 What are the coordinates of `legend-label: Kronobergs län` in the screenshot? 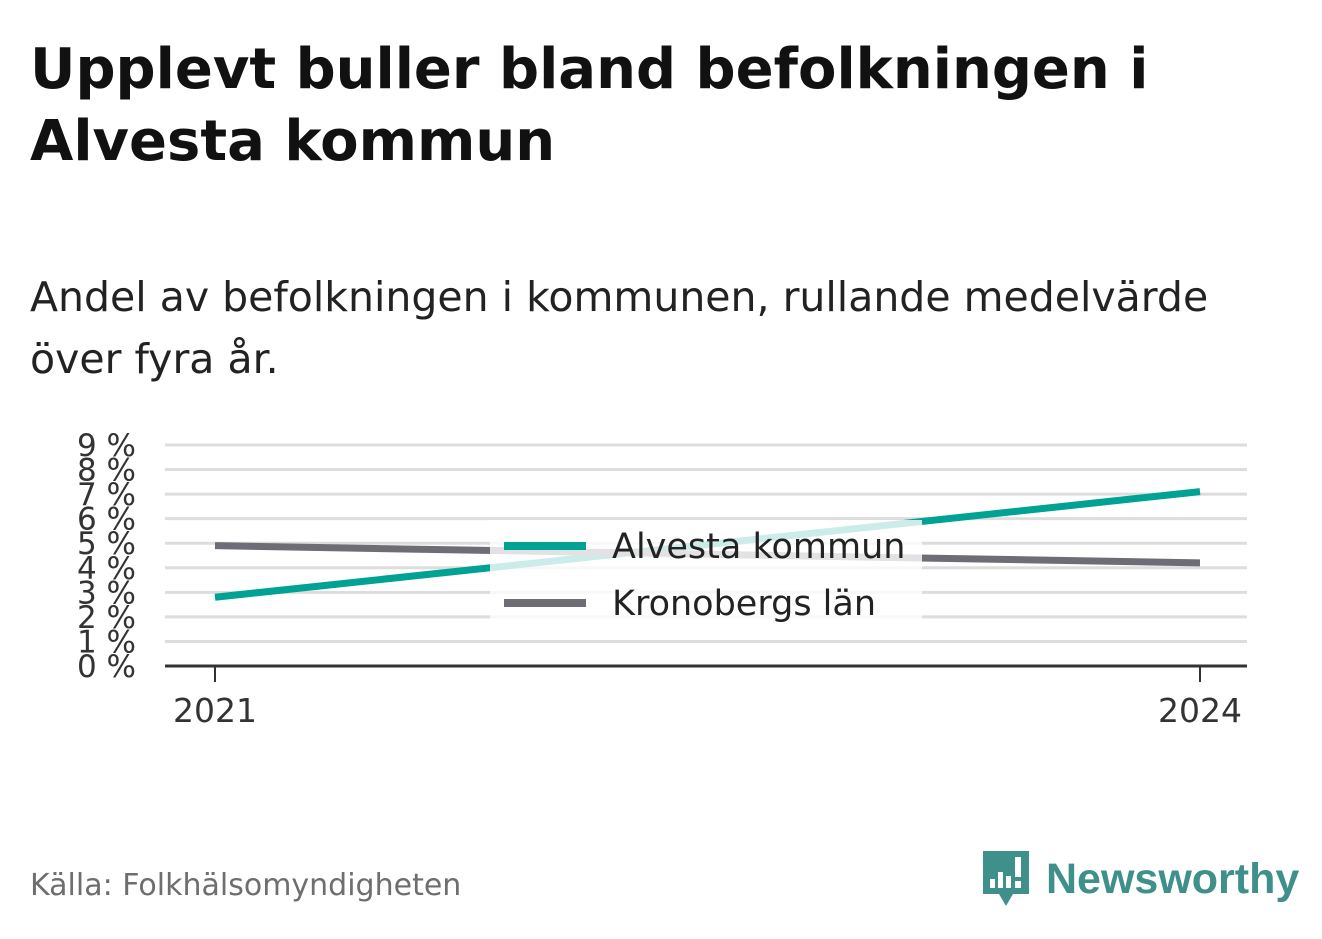 It's located at (744, 604).